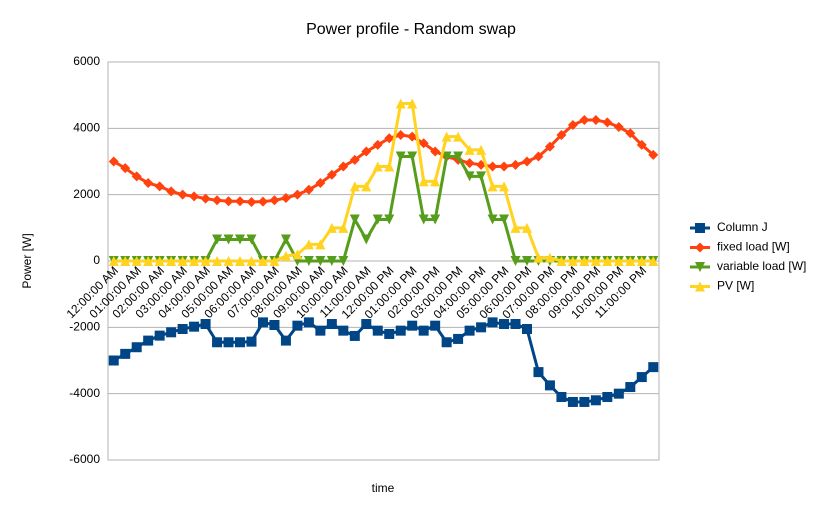  Describe the element at coordinates (86, 61) in the screenshot. I see `y-tick-label: 6000` at that location.